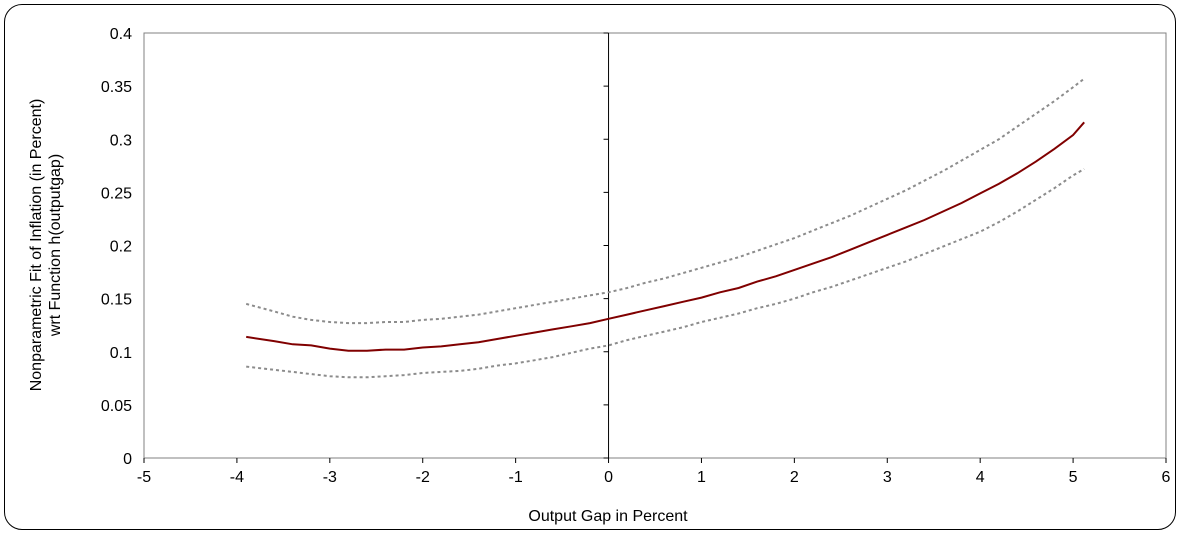  Describe the element at coordinates (701, 477) in the screenshot. I see `x-tick-label: 1` at that location.